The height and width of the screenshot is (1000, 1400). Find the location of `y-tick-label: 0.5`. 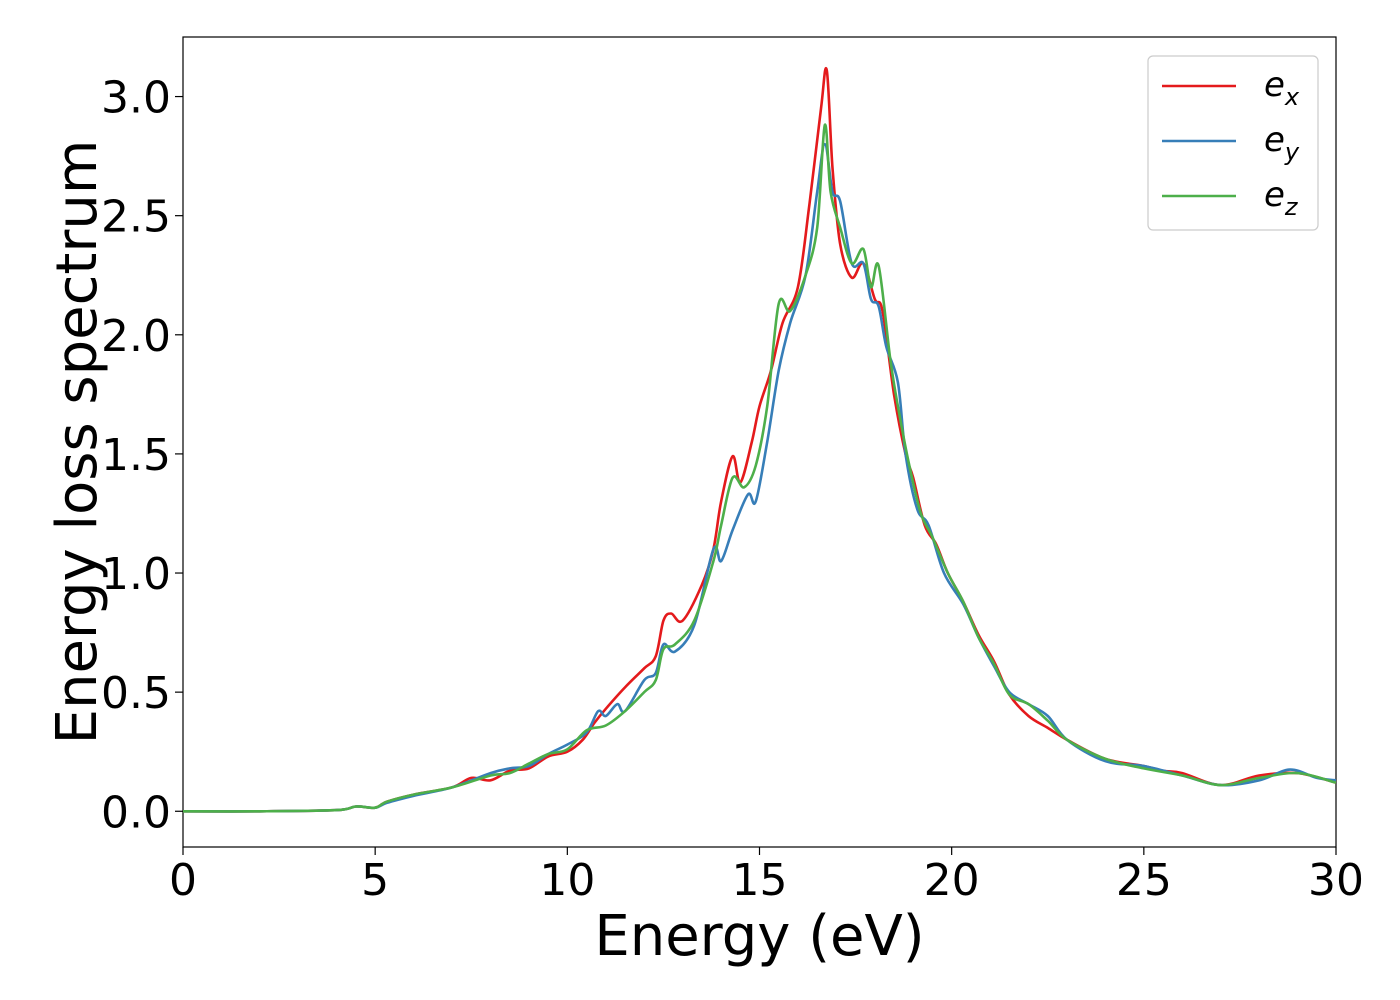

y-tick-label: 0.5 is located at coordinates (136, 693).